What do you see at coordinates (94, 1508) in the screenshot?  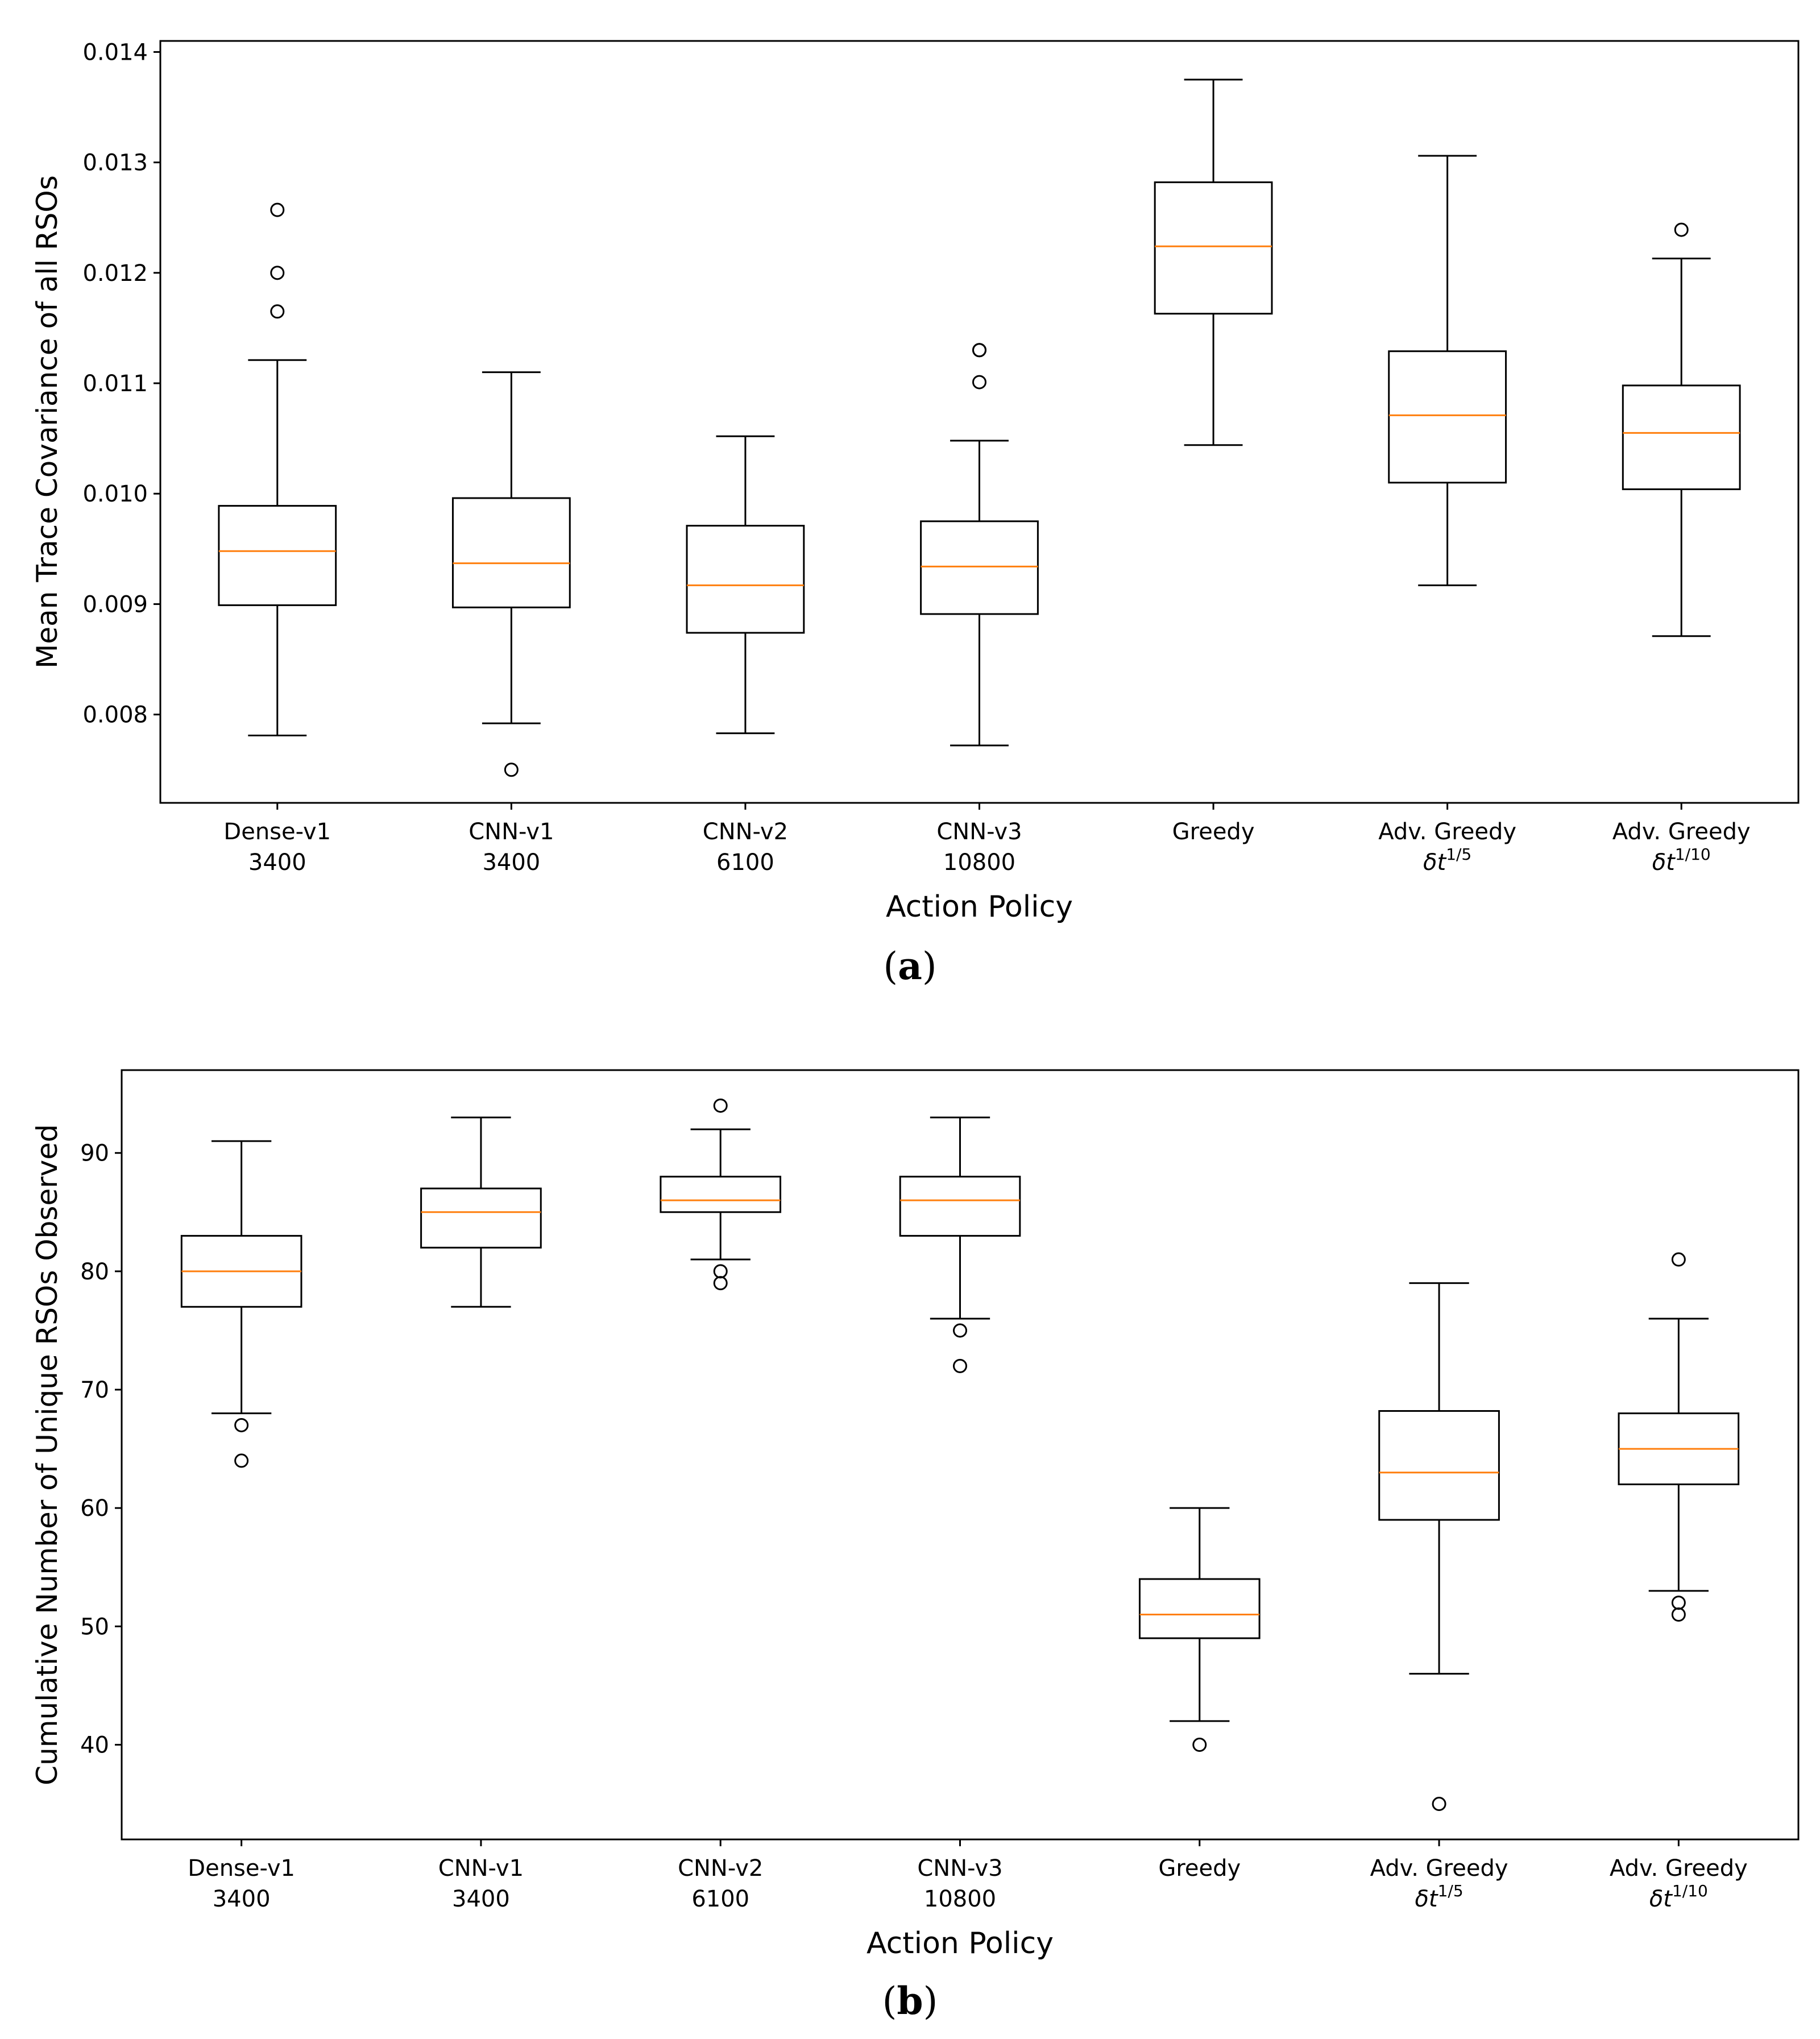 I see `y-tick-label: 60` at bounding box center [94, 1508].